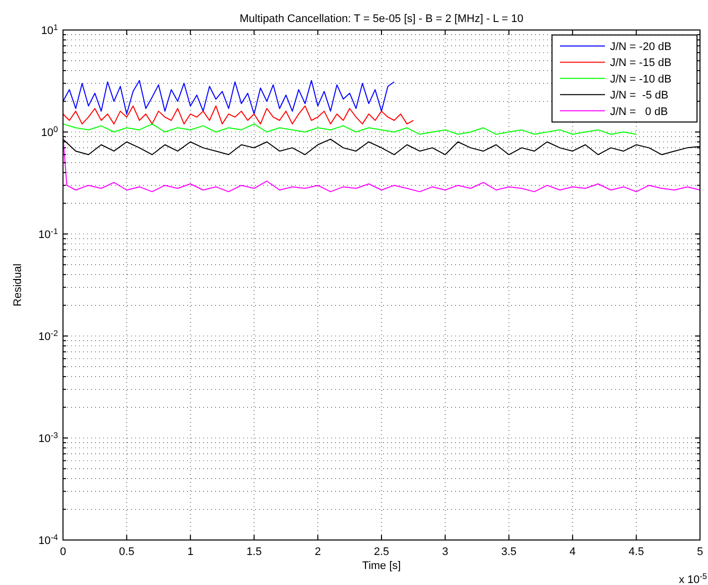 The width and height of the screenshot is (708, 585). What do you see at coordinates (48, 335) in the screenshot?
I see `y-tick-label: 10$^{-2}$` at bounding box center [48, 335].